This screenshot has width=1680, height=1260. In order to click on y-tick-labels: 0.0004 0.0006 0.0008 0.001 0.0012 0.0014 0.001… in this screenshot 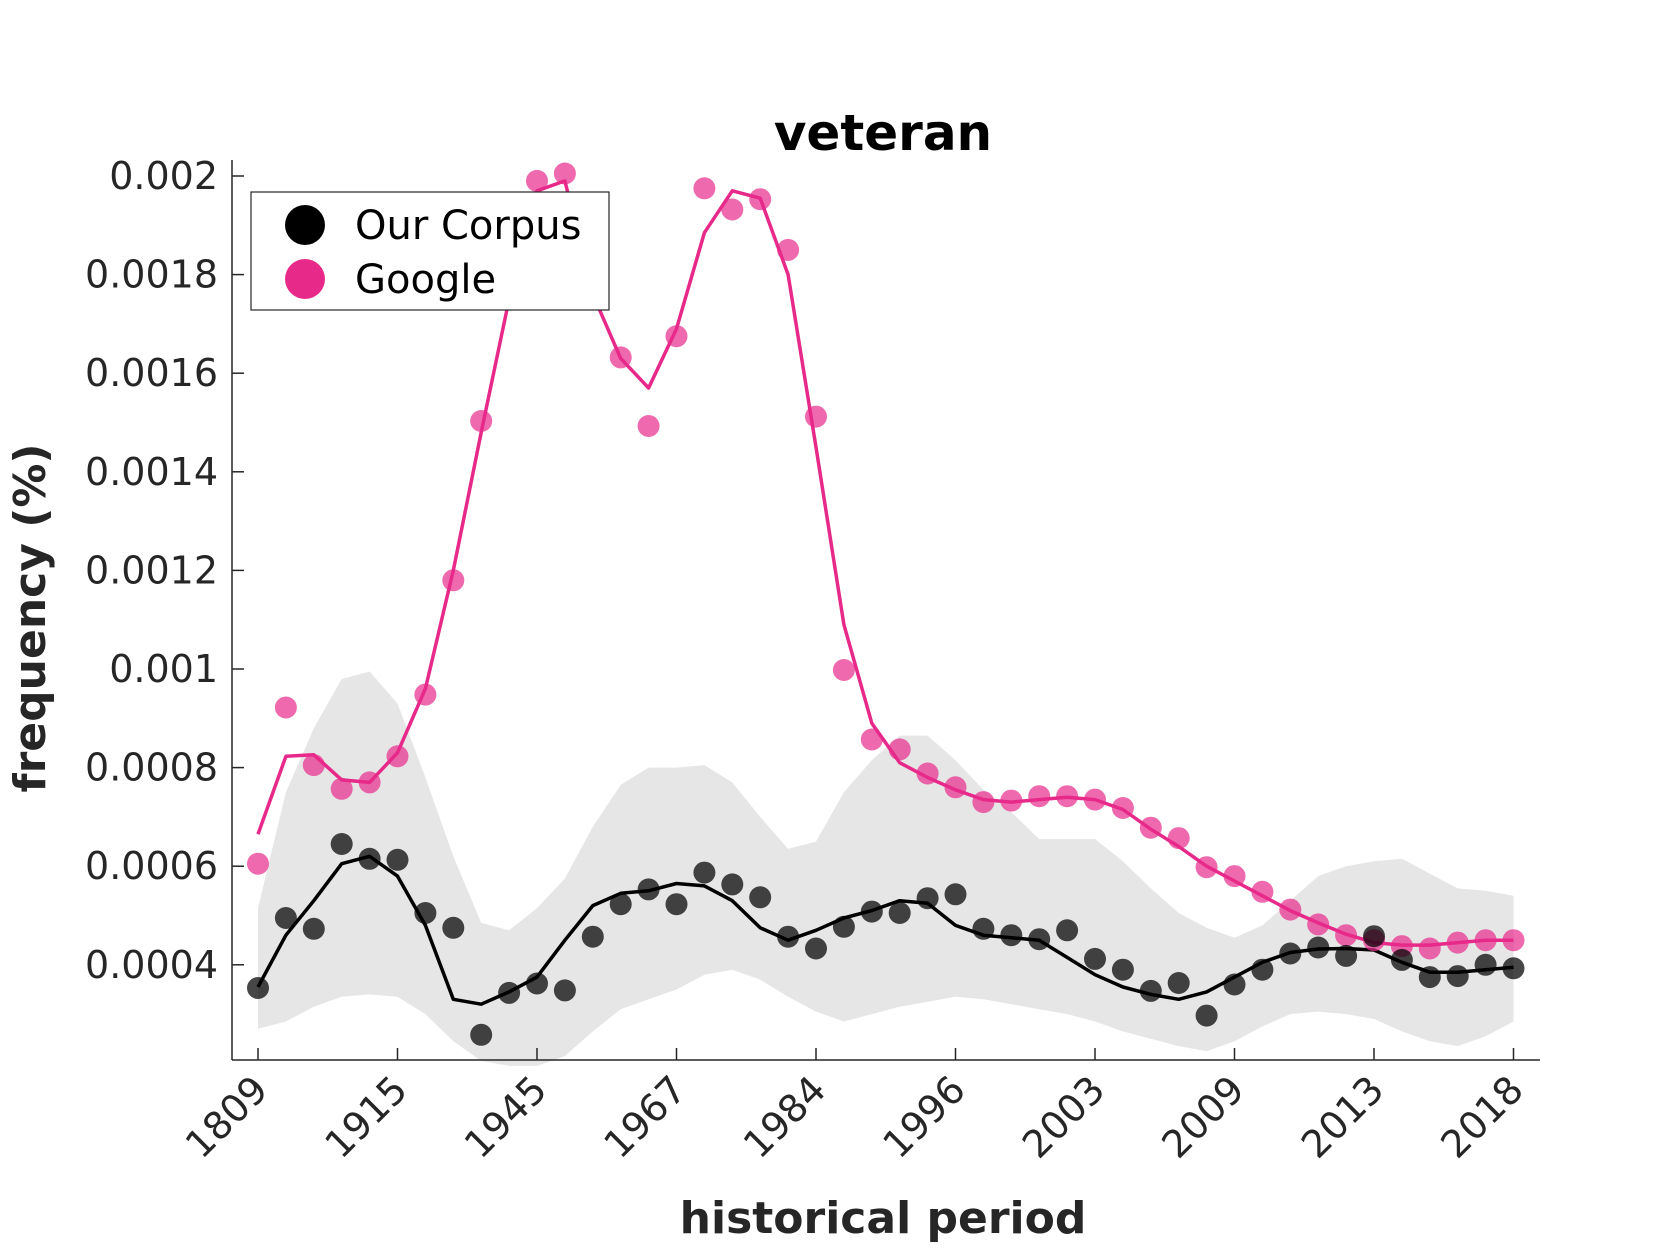, I will do `click(164, 570)`.